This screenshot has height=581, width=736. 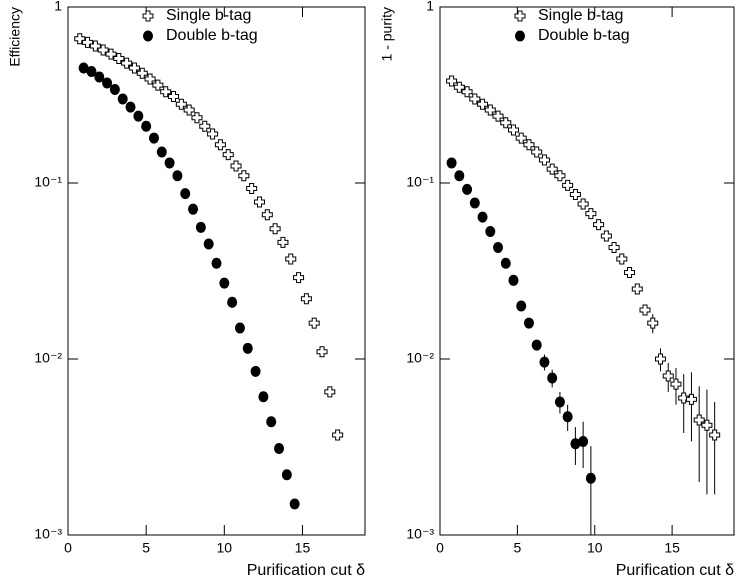 I want to click on legend-marker, so click(x=148, y=36).